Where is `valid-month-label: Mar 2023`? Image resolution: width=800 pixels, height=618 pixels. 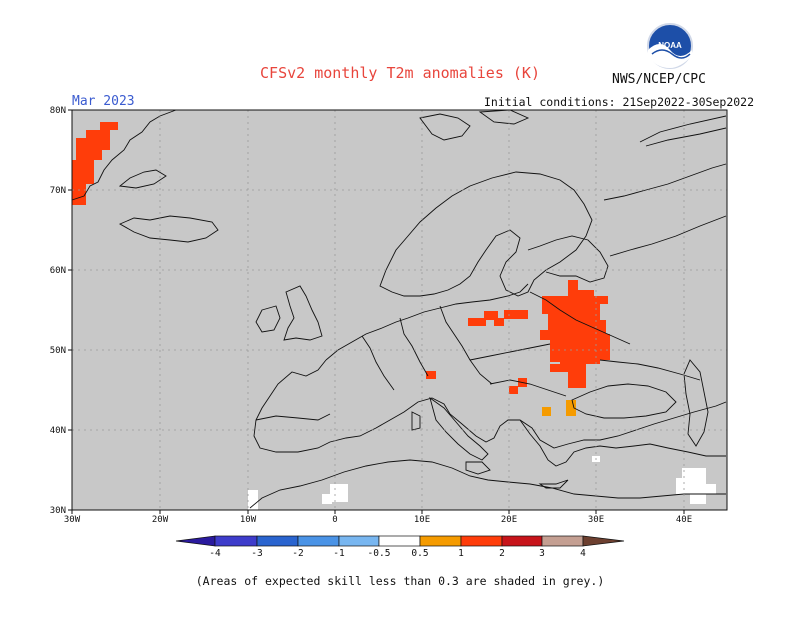
valid-month-label: Mar 2023 is located at coordinates (103, 101).